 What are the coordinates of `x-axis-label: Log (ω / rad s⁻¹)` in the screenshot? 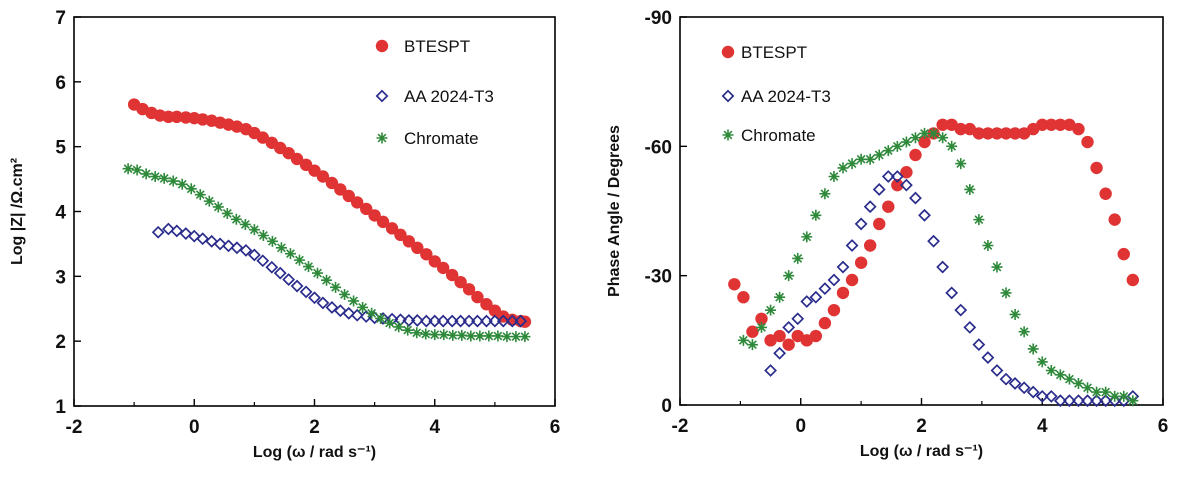 It's located at (314, 452).